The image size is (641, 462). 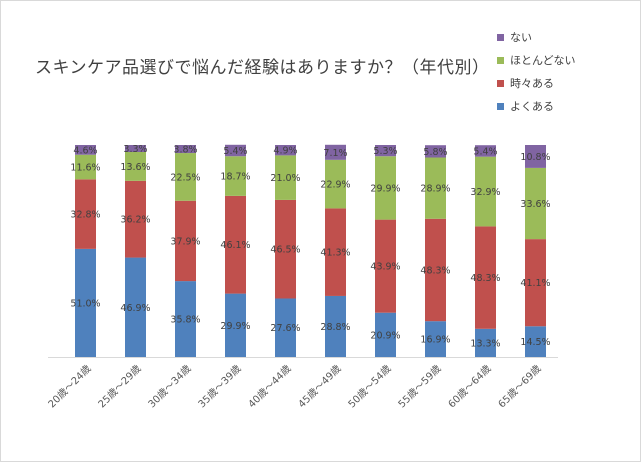 I want to click on data-label: 28.8%, so click(x=335, y=327).